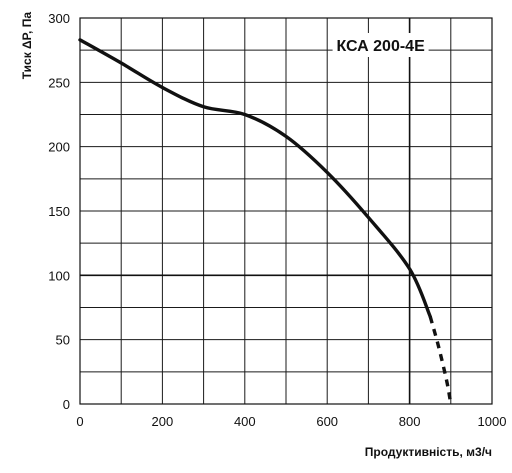 Image resolution: width=512 pixels, height=473 pixels. I want to click on y-axis-ticks: 0 50 100 150 200 250 300, so click(59, 211).